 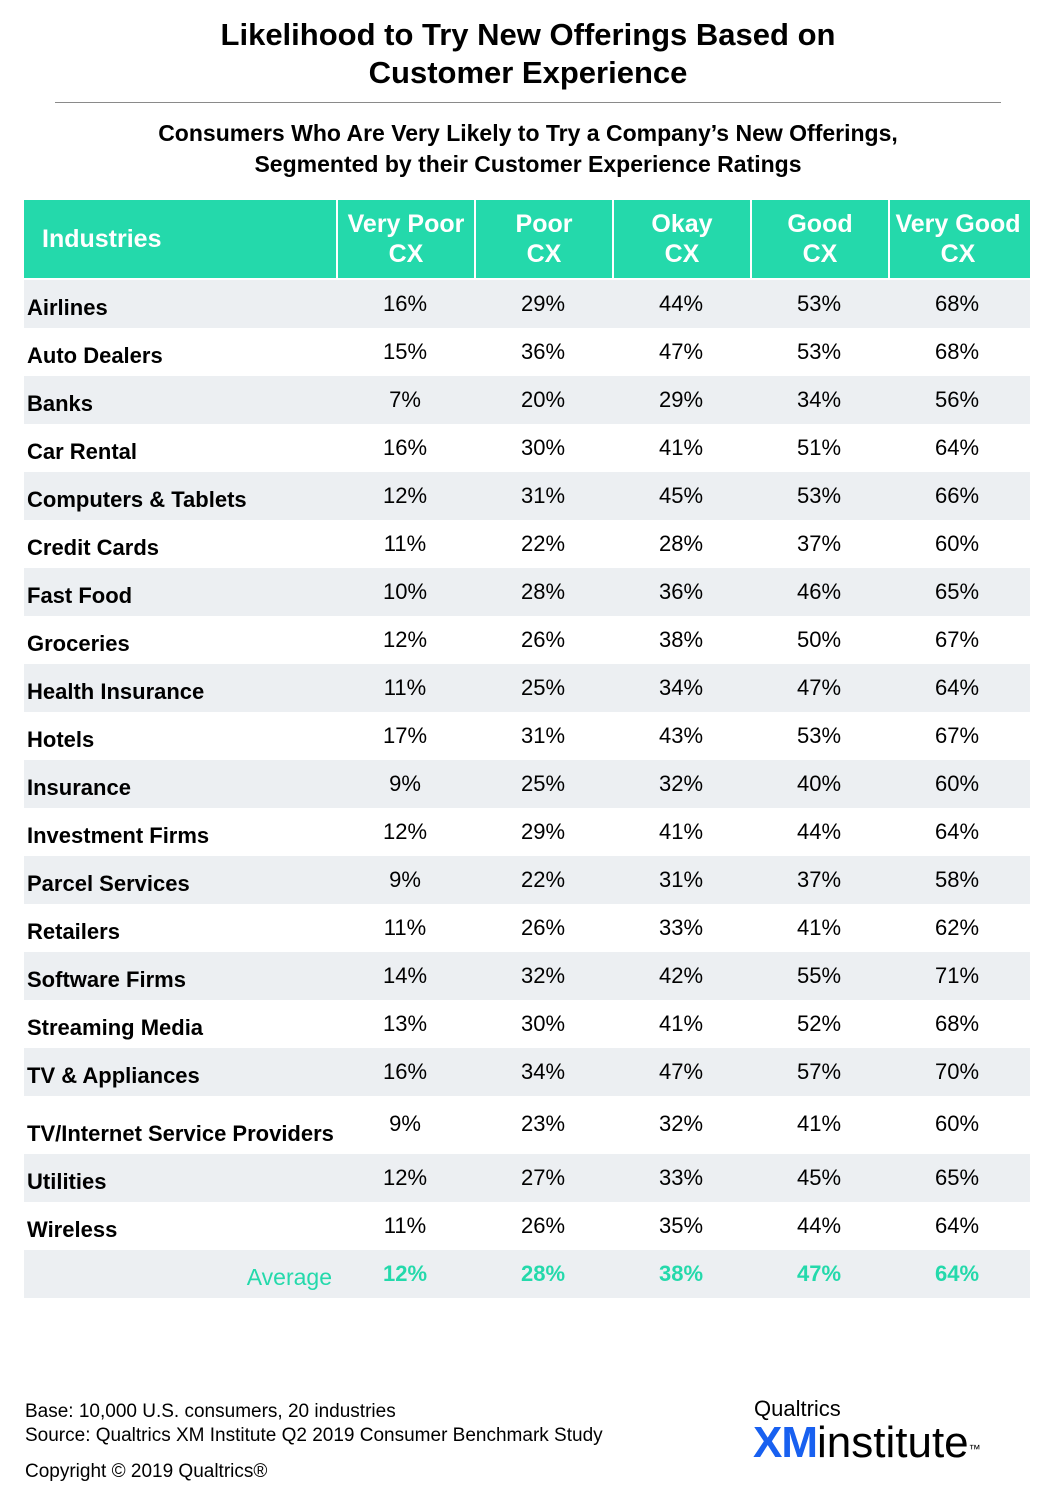 I want to click on row-value-col-2: 31%, so click(x=681, y=879).